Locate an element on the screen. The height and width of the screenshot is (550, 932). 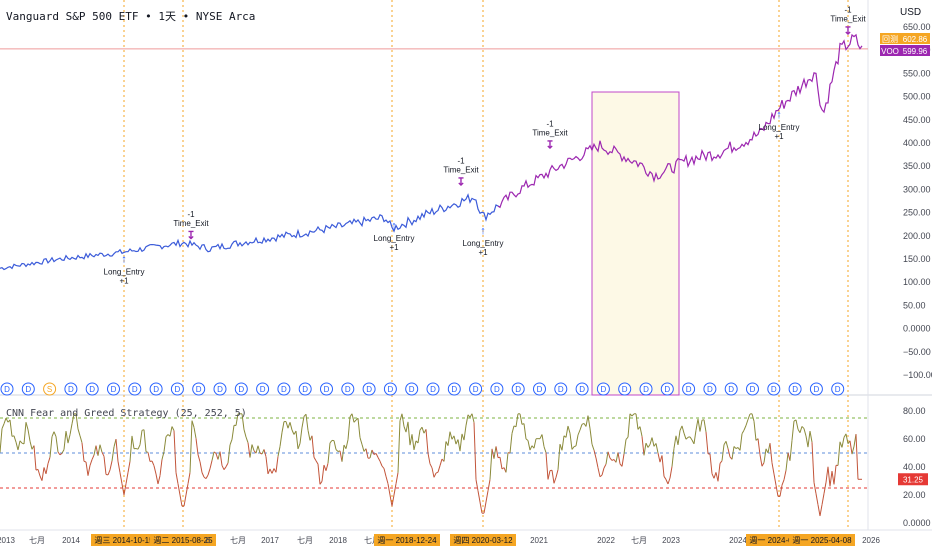
entry-qty: +1 is located at coordinates (779, 136).